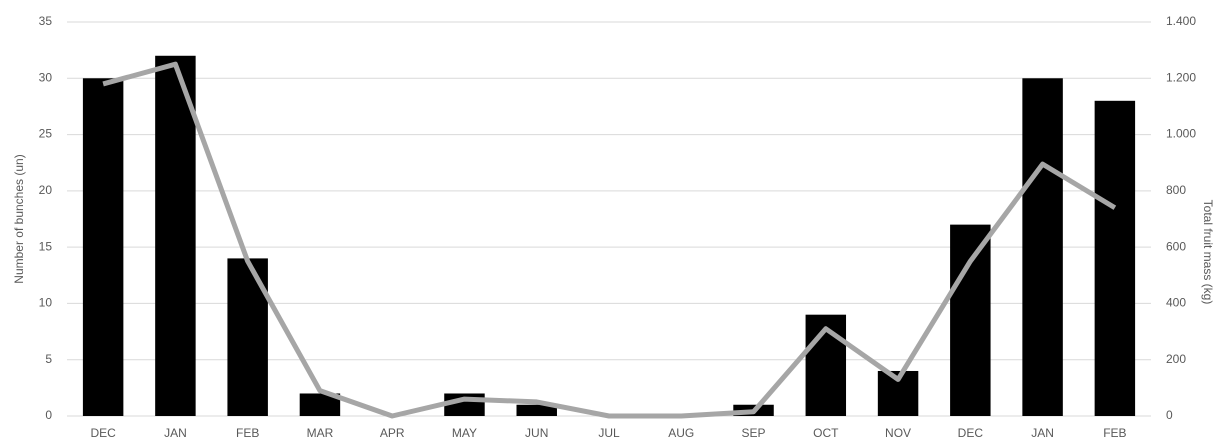  What do you see at coordinates (46, 190) in the screenshot?
I see `y-tick-label: 20` at bounding box center [46, 190].